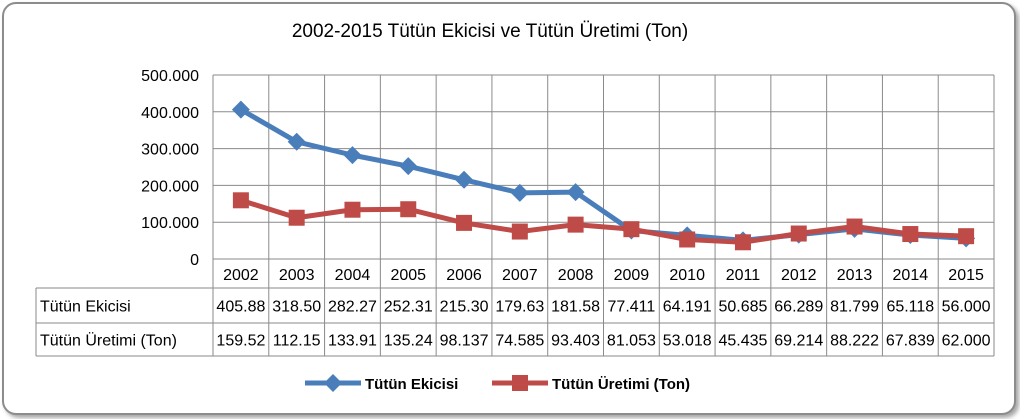  I want to click on x-tick-label: 2014, so click(911, 275).